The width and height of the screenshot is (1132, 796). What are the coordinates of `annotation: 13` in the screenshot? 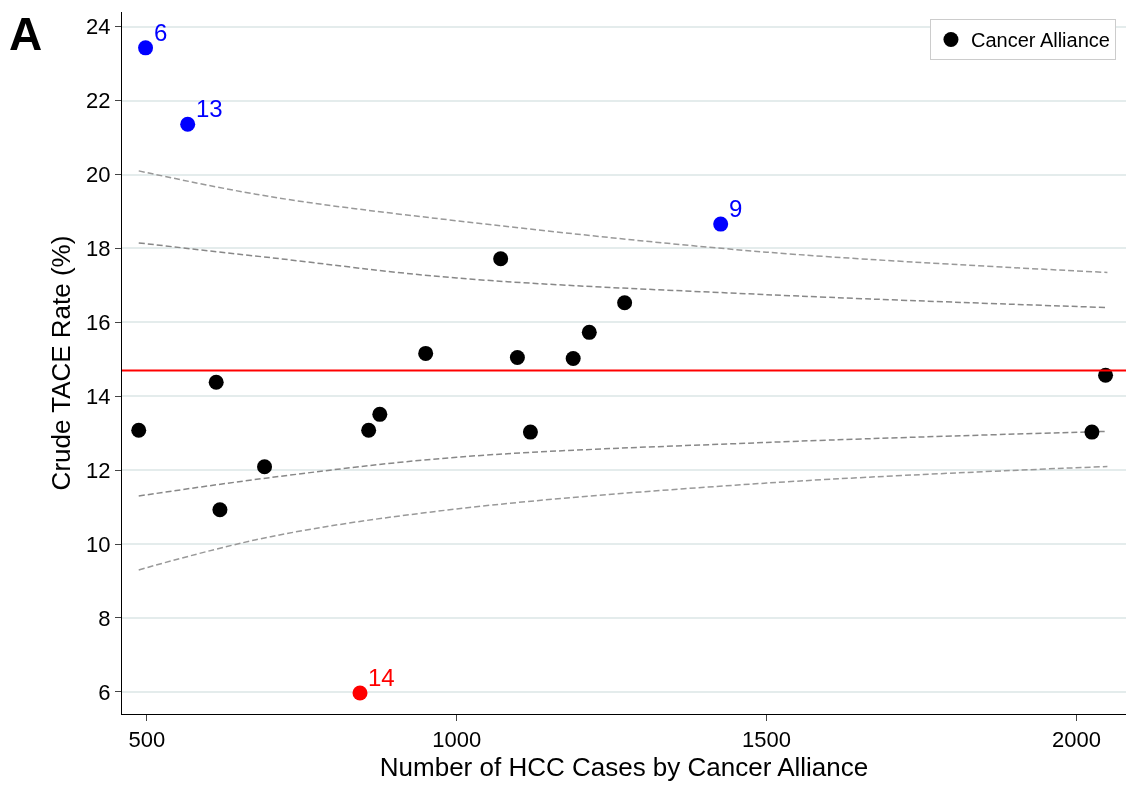 It's located at (209, 108).